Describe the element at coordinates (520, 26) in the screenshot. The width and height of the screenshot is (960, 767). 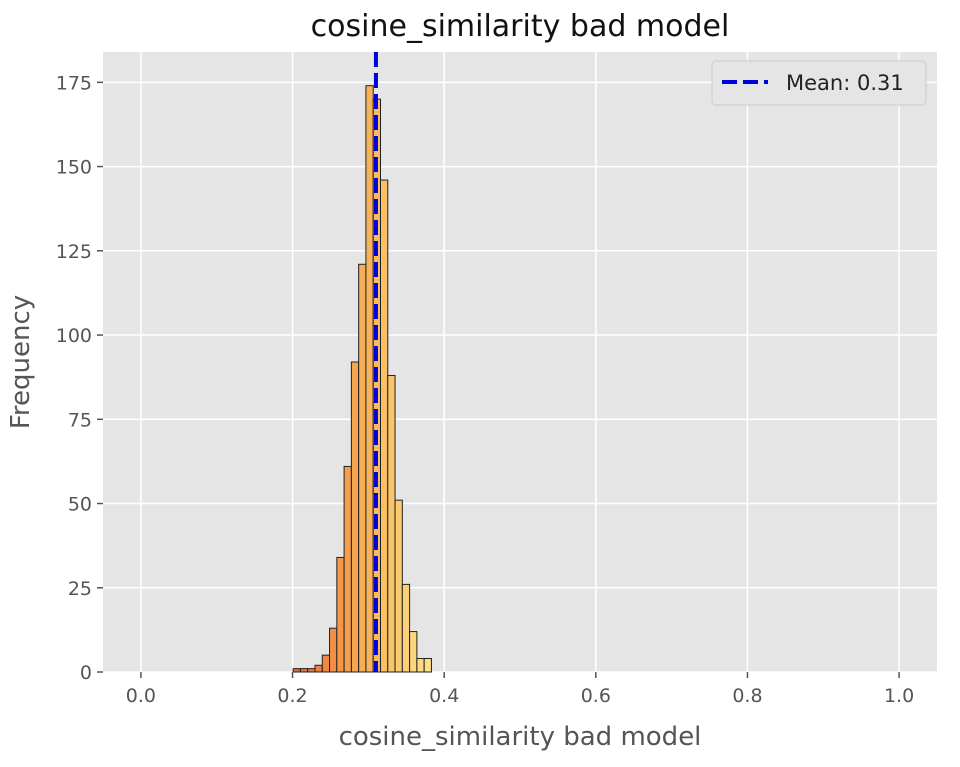
I see `chart-title: cosine_similarity bad model` at that location.